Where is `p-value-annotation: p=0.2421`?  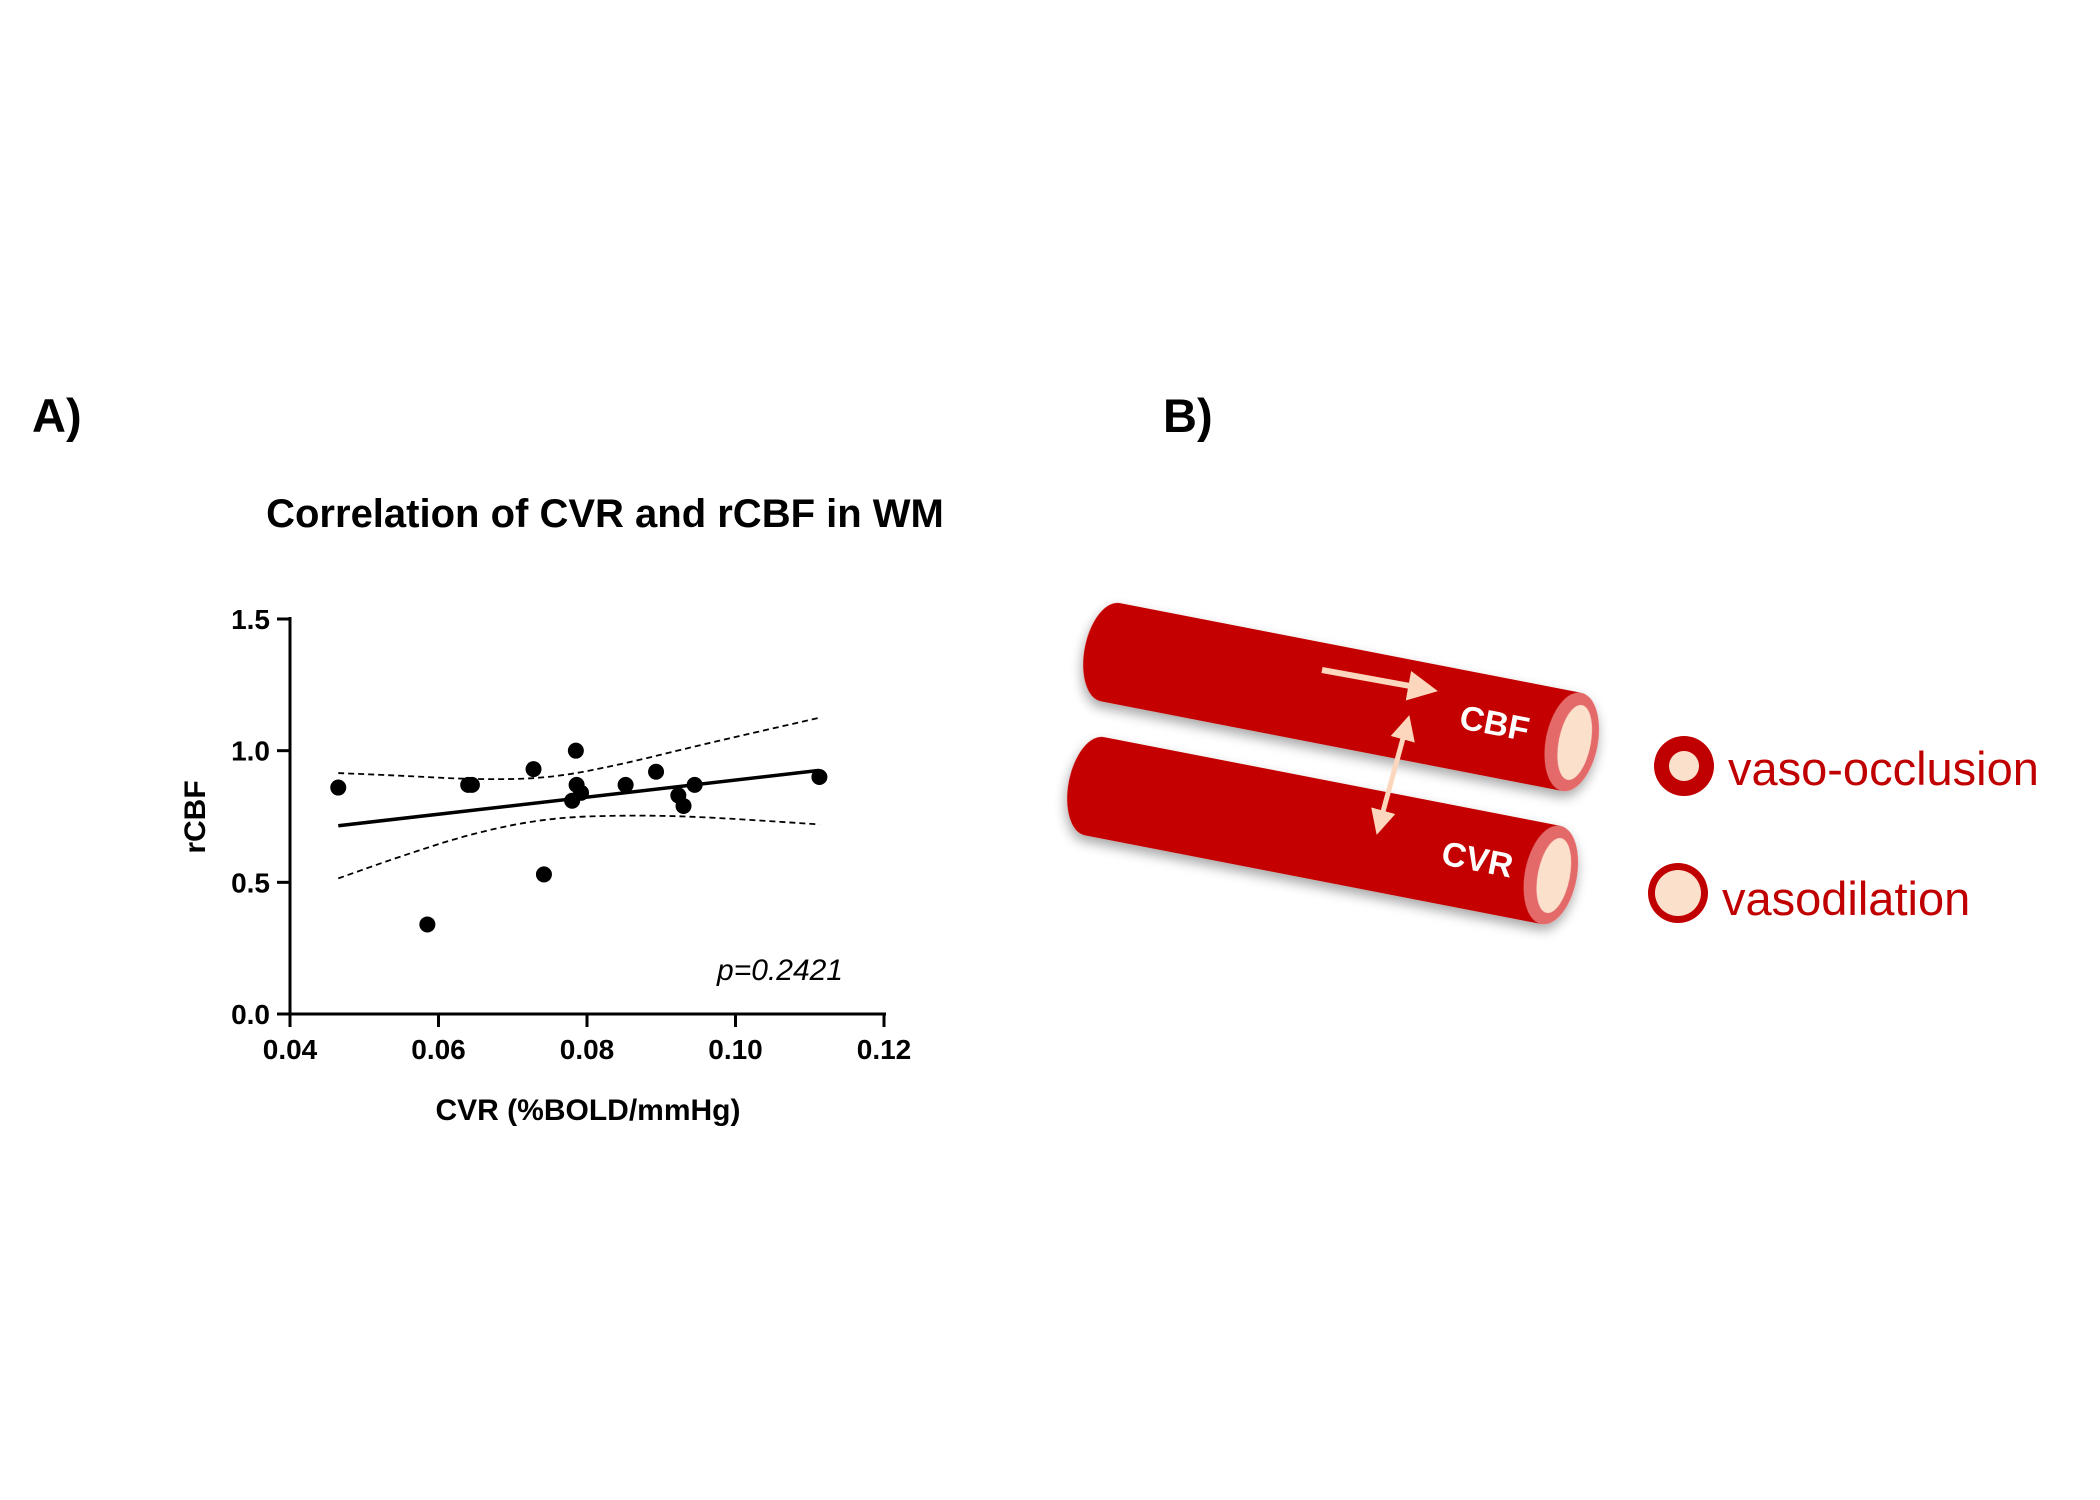
p-value-annotation: p=0.2421 is located at coordinates (779, 970).